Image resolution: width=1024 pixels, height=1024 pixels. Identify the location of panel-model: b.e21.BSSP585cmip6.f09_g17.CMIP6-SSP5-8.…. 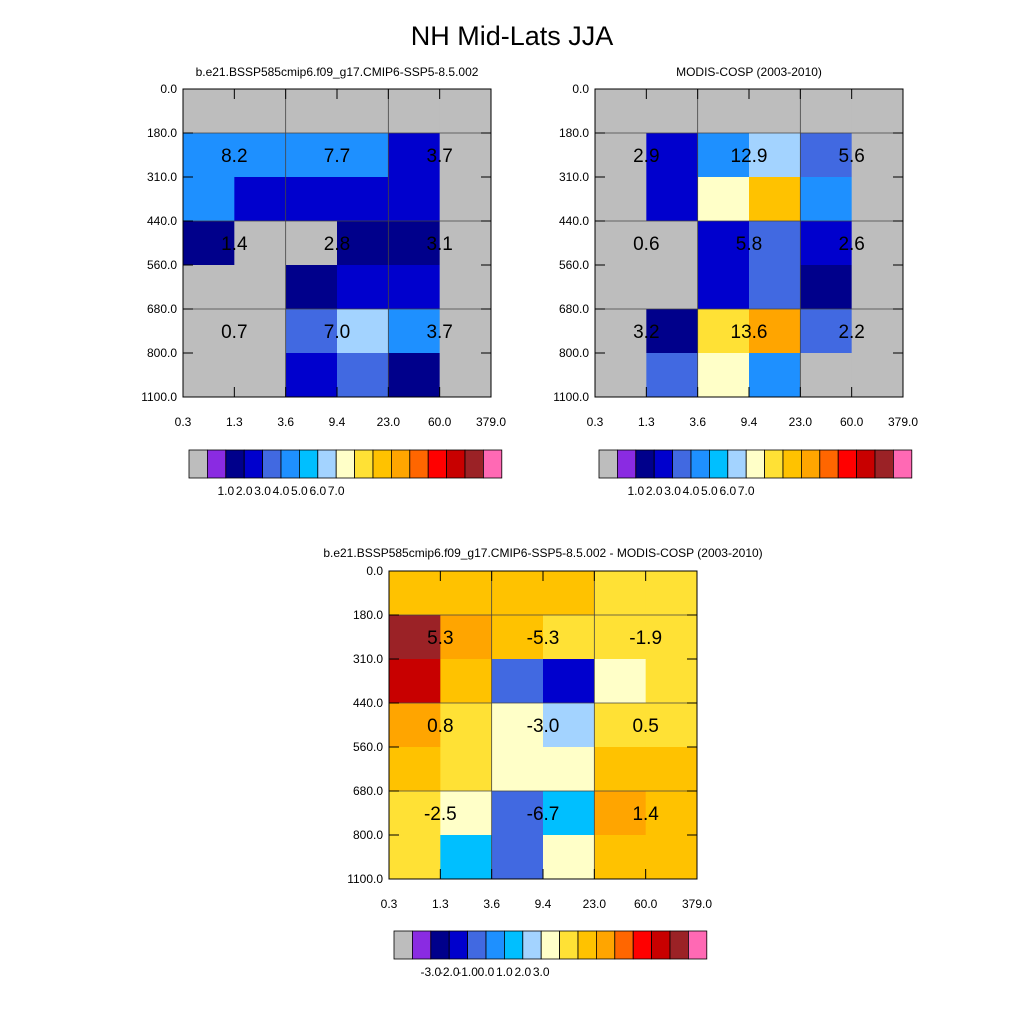
(323, 247).